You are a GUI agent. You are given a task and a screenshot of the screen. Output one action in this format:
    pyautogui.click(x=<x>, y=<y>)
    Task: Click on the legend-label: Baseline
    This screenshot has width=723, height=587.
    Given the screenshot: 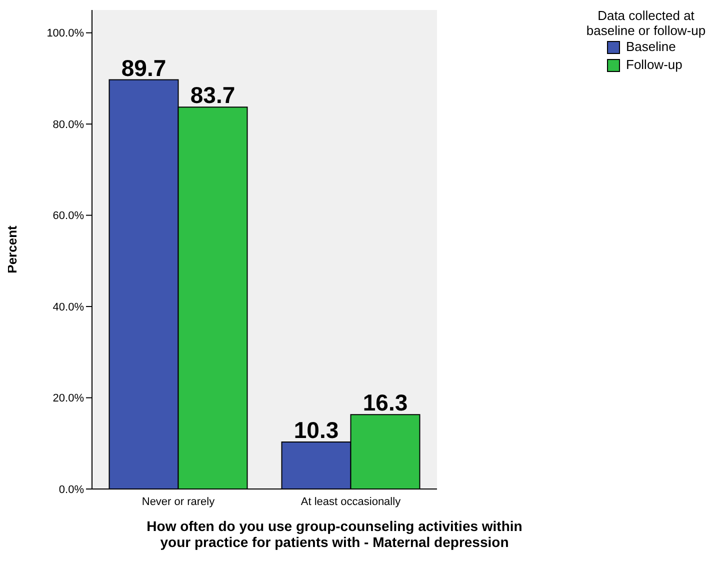 What is the action you would take?
    pyautogui.click(x=651, y=47)
    